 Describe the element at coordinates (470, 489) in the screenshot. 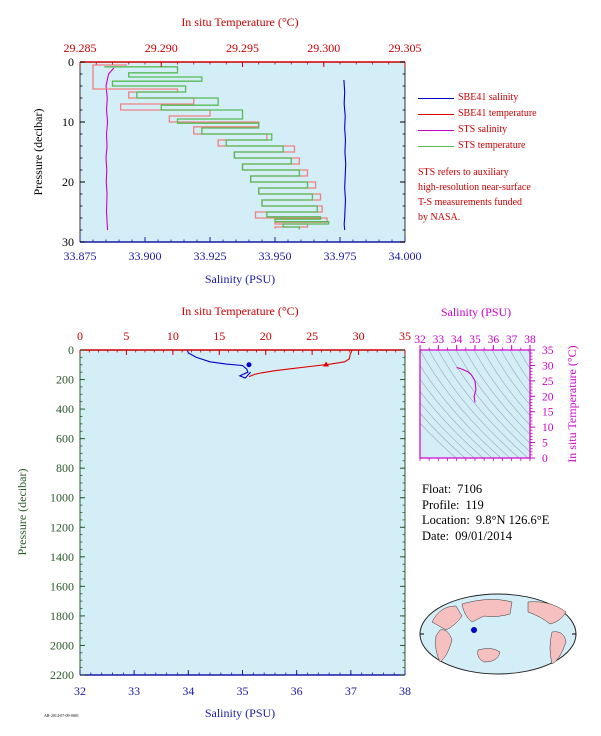

I see `float-value: 7106` at that location.